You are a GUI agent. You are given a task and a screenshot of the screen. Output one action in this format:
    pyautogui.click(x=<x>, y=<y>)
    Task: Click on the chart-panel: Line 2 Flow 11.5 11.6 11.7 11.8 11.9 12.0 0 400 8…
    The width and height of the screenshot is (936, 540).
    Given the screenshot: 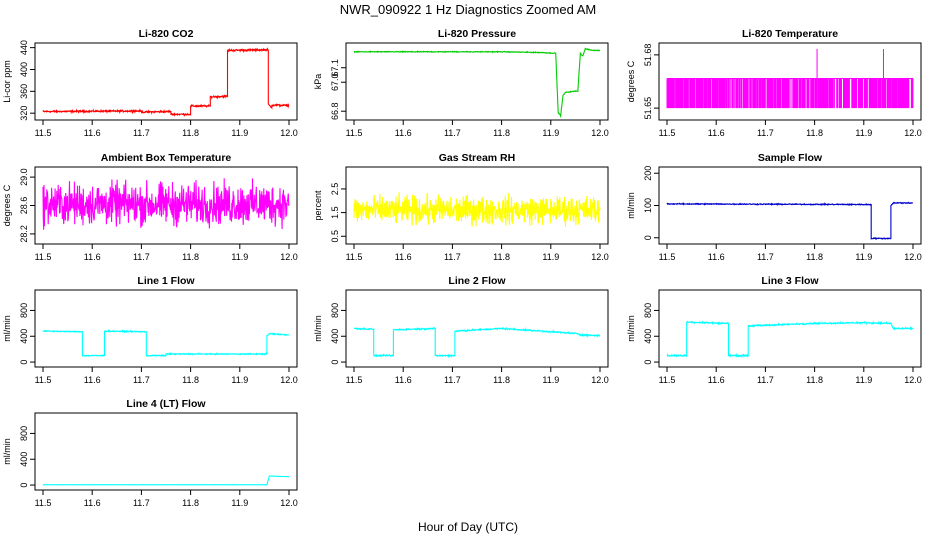 What is the action you would take?
    pyautogui.click(x=461, y=330)
    